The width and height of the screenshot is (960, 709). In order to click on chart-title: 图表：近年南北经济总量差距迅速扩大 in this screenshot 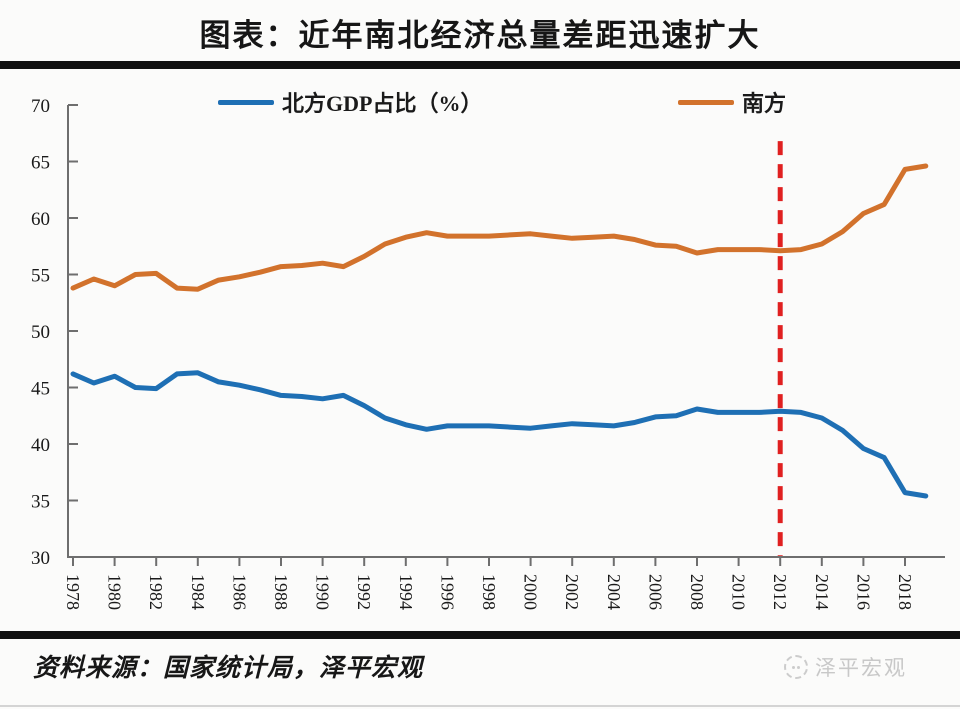, I will do `click(480, 35)`.